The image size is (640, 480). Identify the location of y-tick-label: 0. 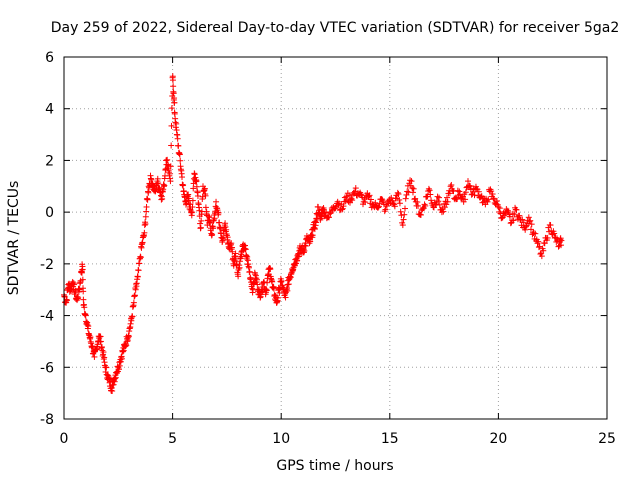
(49, 213).